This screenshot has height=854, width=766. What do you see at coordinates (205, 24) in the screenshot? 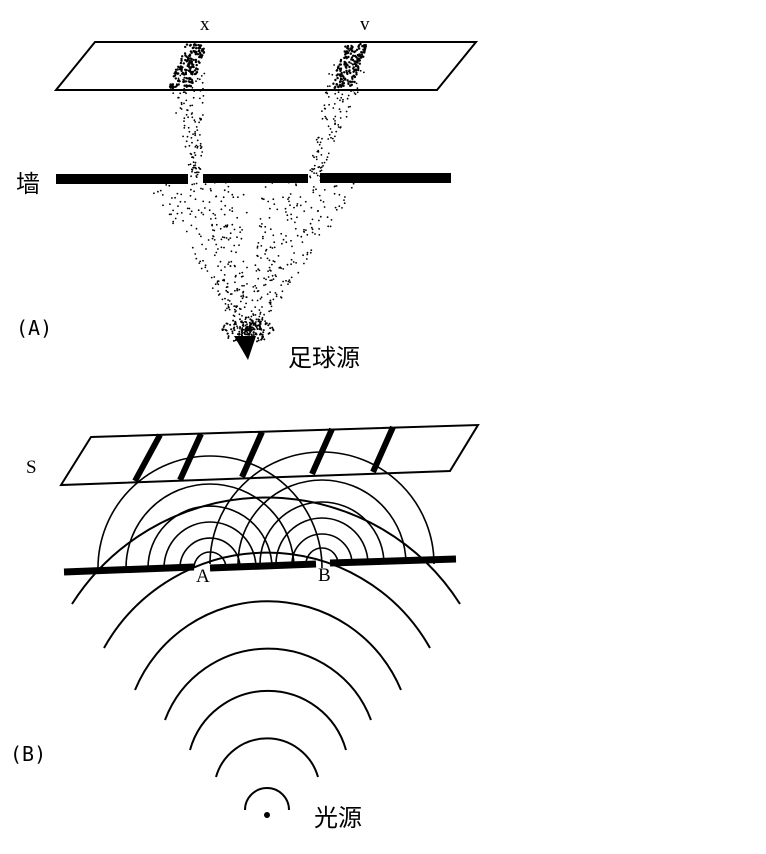
I see `slit-x-label: x` at bounding box center [205, 24].